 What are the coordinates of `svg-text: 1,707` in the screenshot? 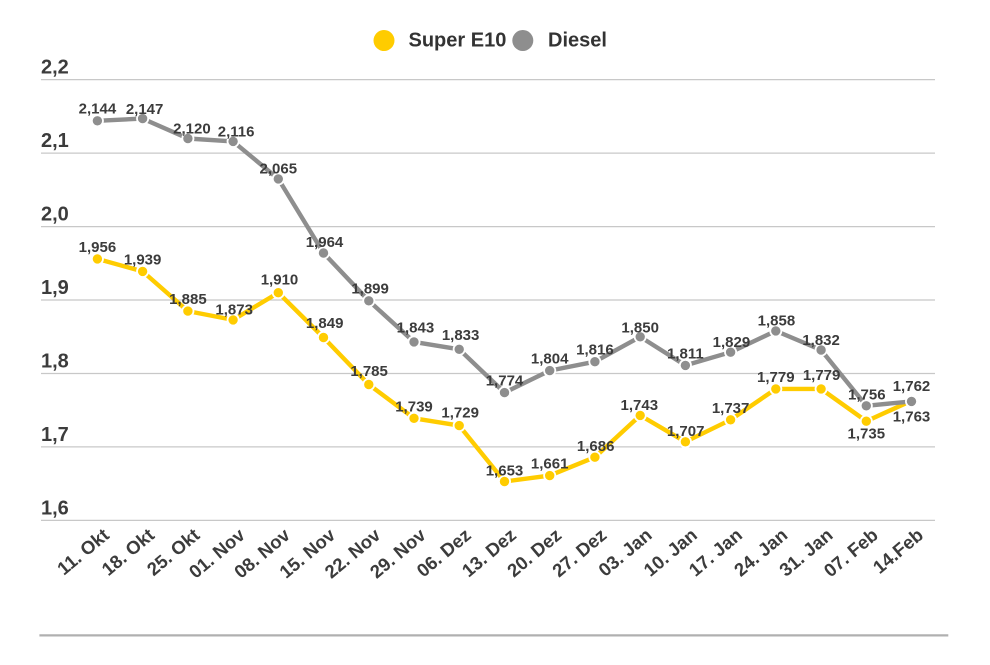 It's located at (686, 431).